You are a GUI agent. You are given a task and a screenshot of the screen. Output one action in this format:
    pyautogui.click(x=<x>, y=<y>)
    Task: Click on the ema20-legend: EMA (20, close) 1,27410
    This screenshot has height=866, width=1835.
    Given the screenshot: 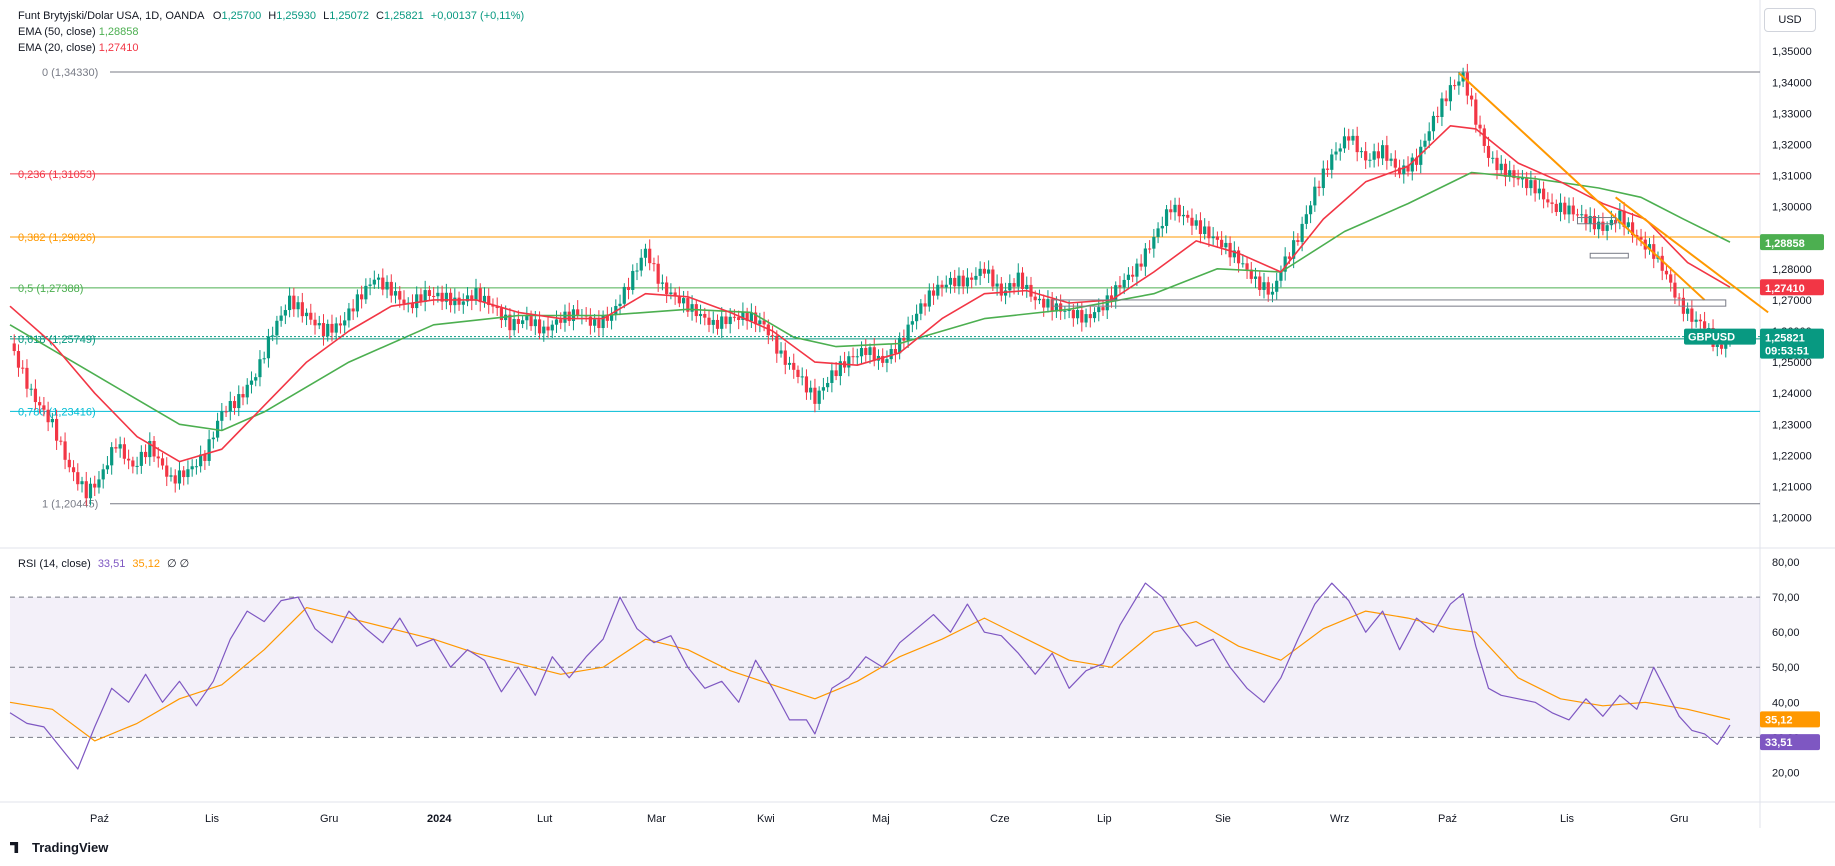 What is the action you would take?
    pyautogui.click(x=78, y=48)
    